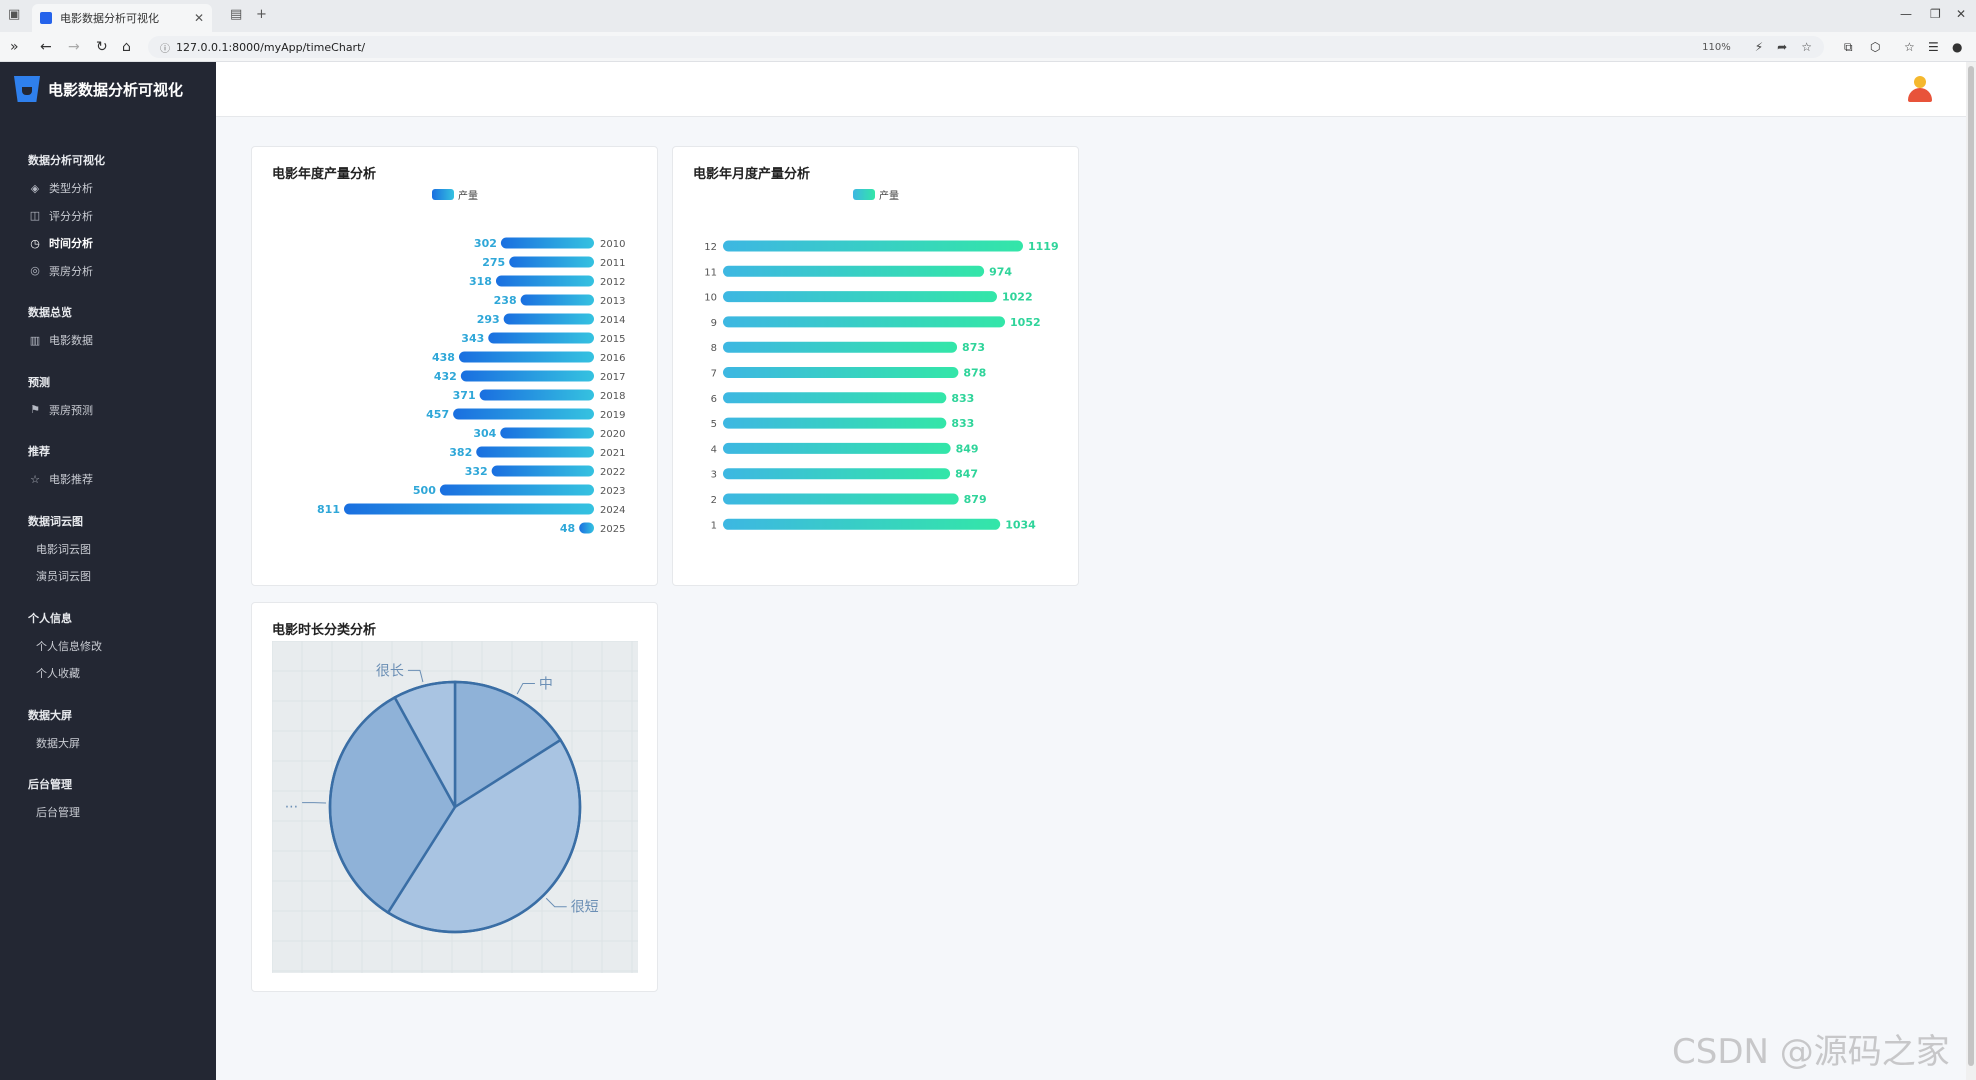 The width and height of the screenshot is (1976, 1080). What do you see at coordinates (58, 743) in the screenshot?
I see `sidebar-item: 数据大屏` at bounding box center [58, 743].